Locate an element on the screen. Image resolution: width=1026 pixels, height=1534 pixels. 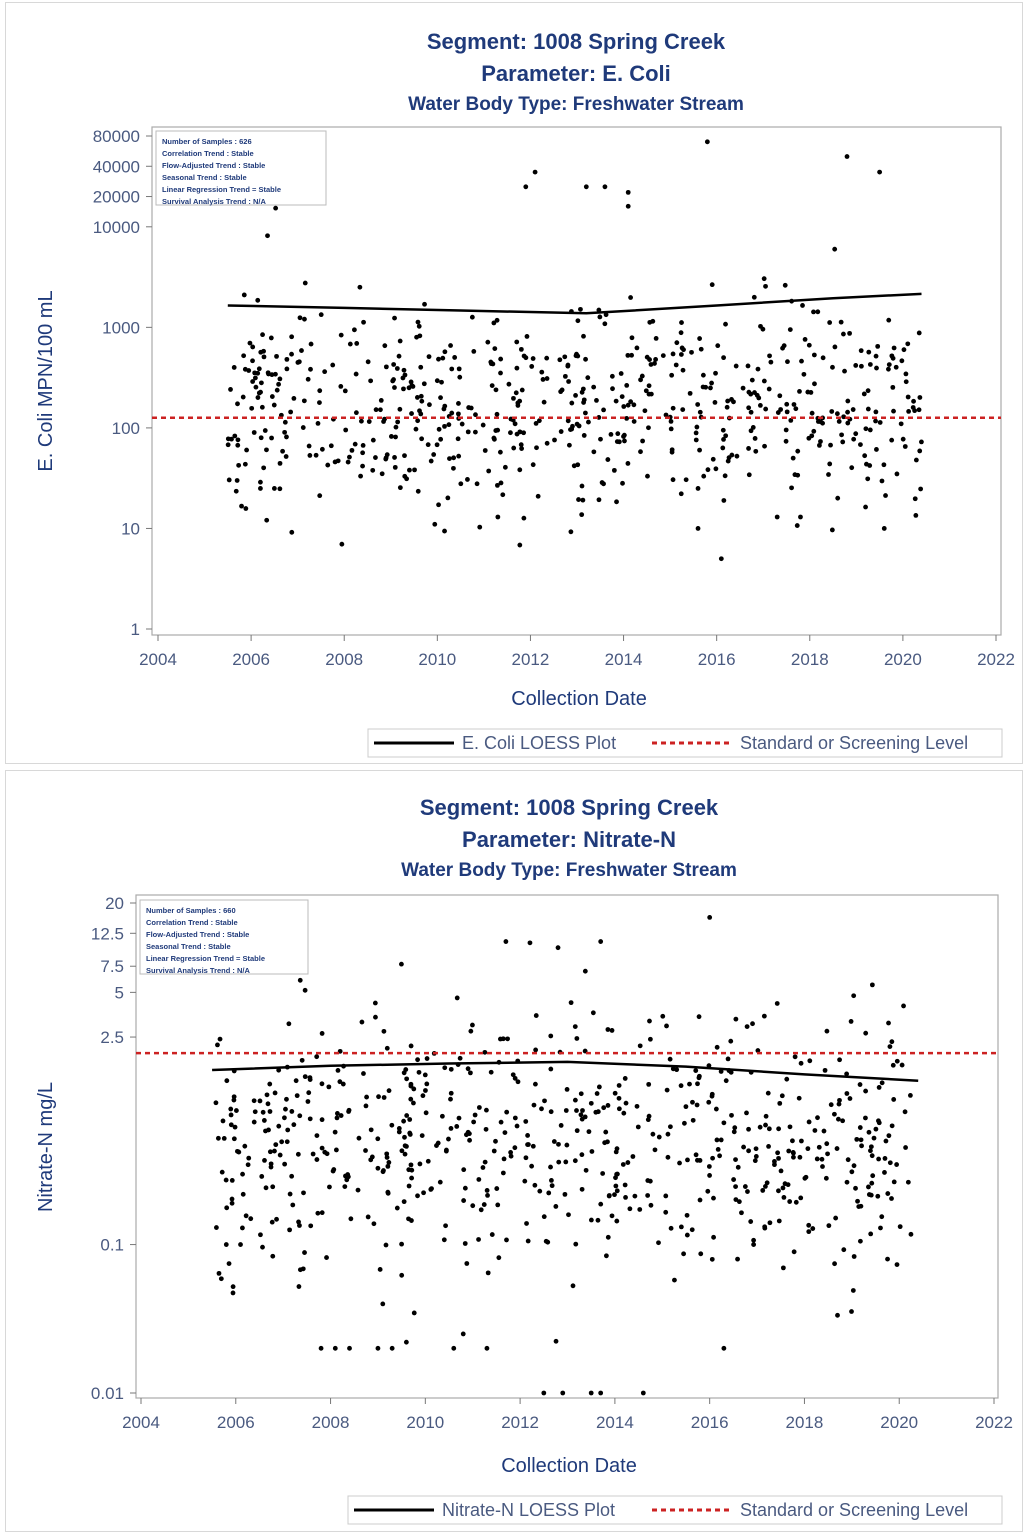
stats-line-5: Linear Regression Trend = Stable is located at coordinates (205, 958).